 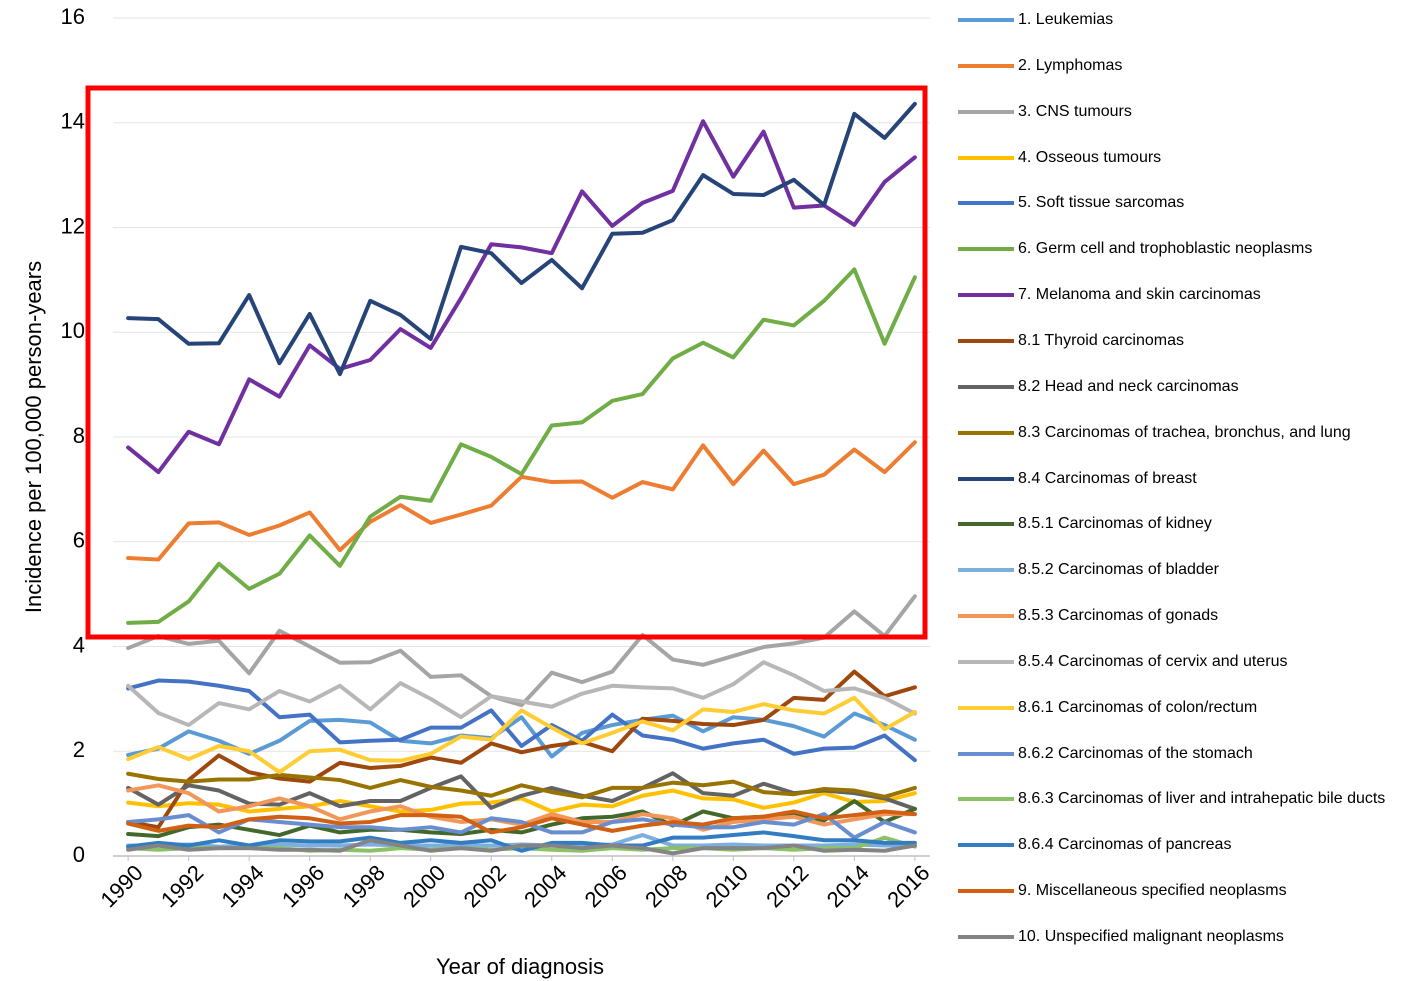 I want to click on y-tick-label: 2, so click(x=79, y=749).